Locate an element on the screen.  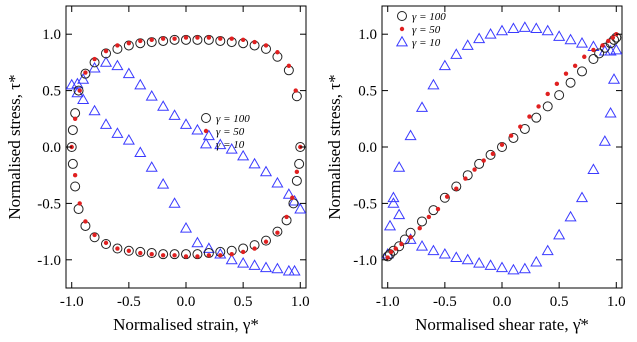
right-x-tick-label: -1.0 is located at coordinates (388, 302).